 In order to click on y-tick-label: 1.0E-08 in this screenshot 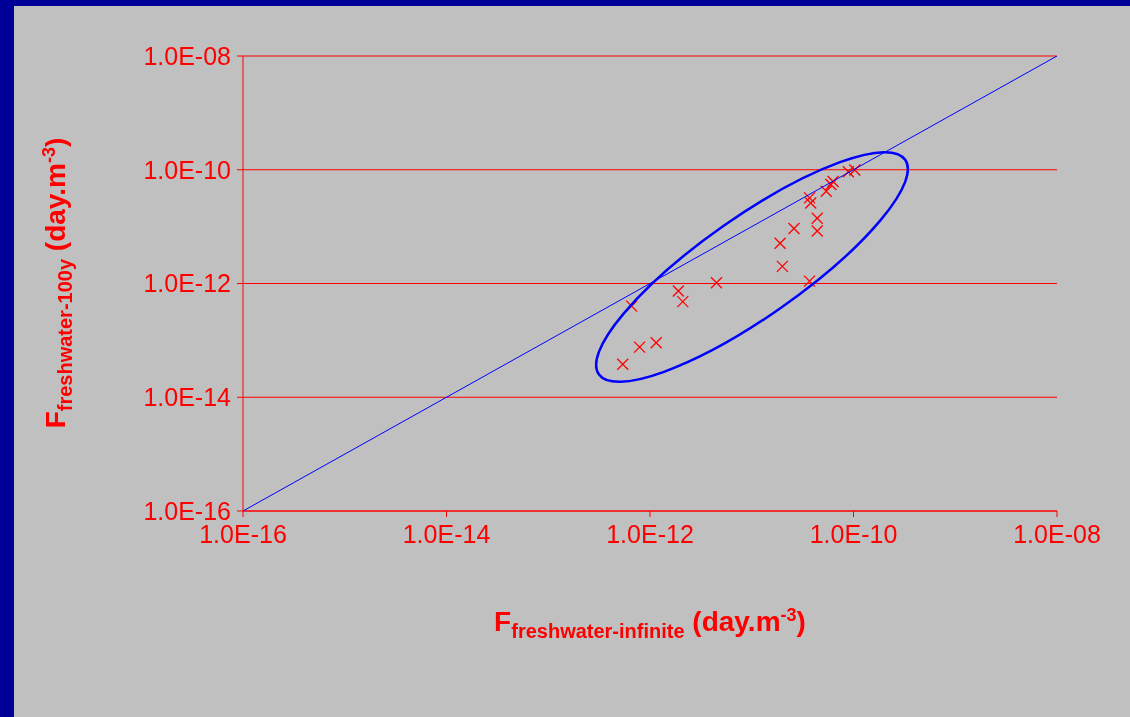, I will do `click(187, 55)`.